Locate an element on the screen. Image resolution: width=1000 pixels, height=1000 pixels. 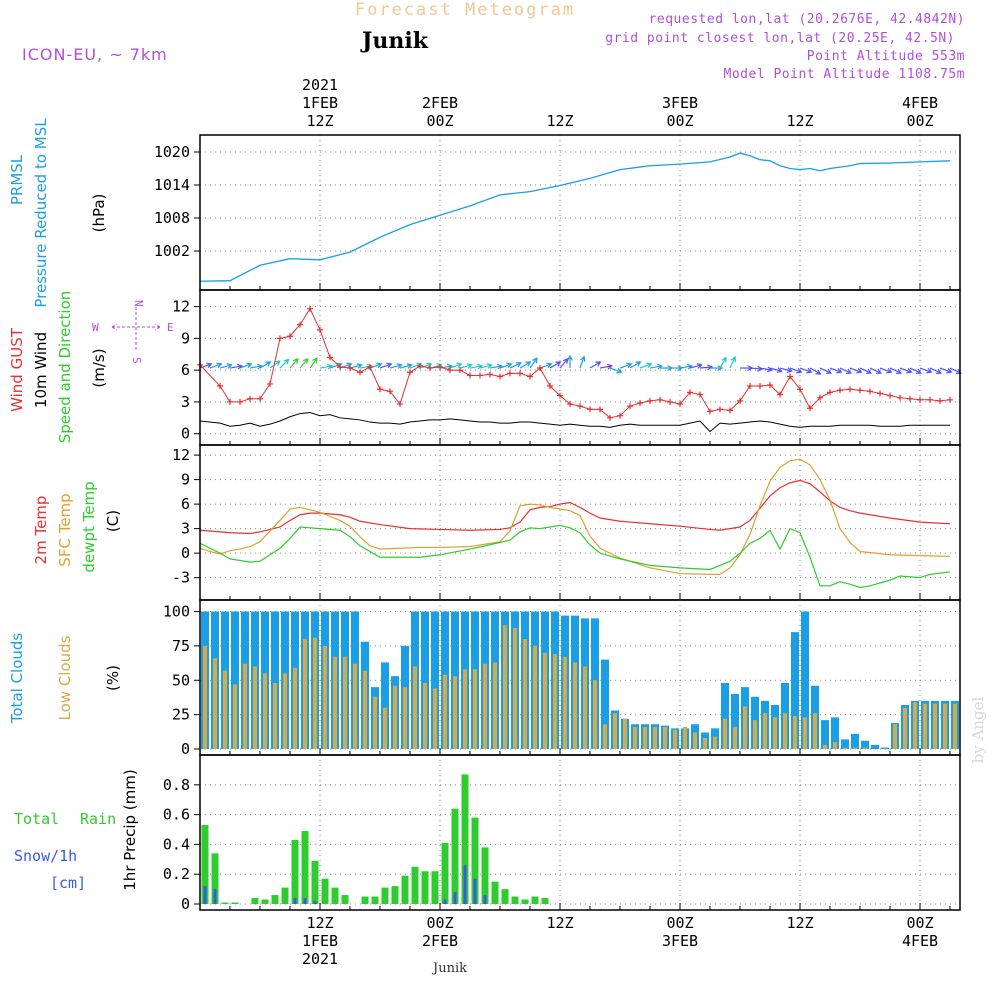
y-tick-label: 1020 is located at coordinates (172, 152).